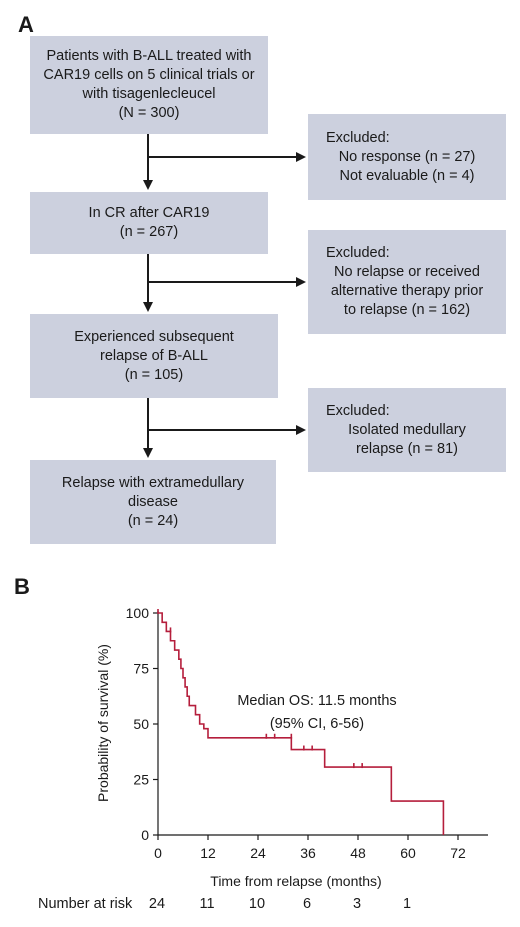 Image resolution: width=520 pixels, height=927 pixels. Describe the element at coordinates (358, 410) in the screenshot. I see `box-excluded-3-title: Excluded:` at that location.